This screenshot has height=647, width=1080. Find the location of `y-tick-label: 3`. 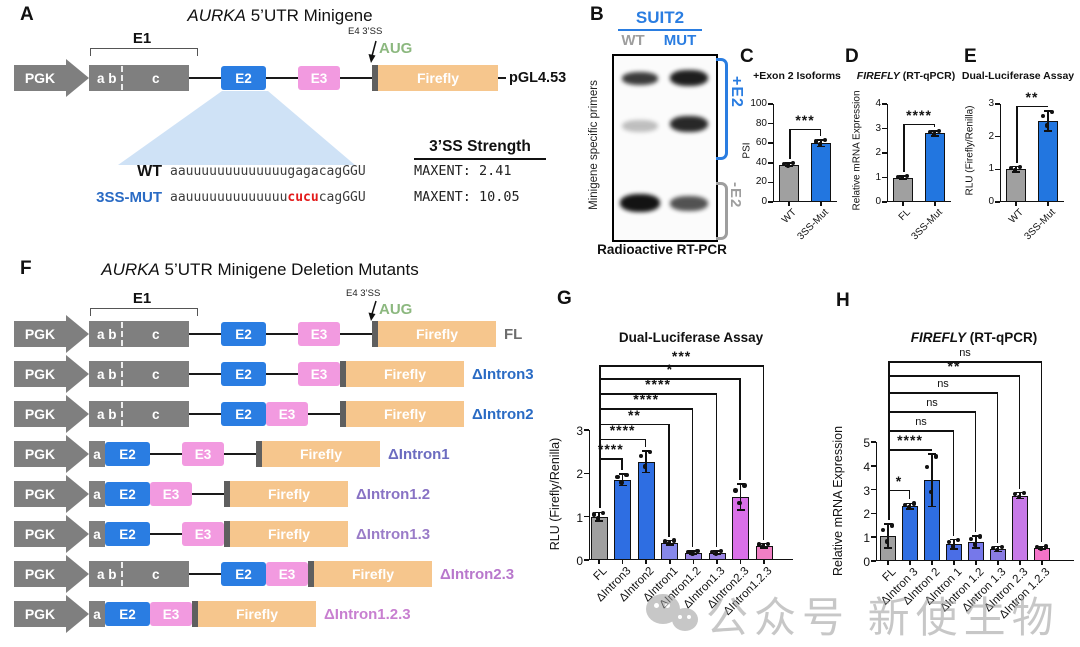

y-tick-label: 3 is located at coordinates (878, 128).